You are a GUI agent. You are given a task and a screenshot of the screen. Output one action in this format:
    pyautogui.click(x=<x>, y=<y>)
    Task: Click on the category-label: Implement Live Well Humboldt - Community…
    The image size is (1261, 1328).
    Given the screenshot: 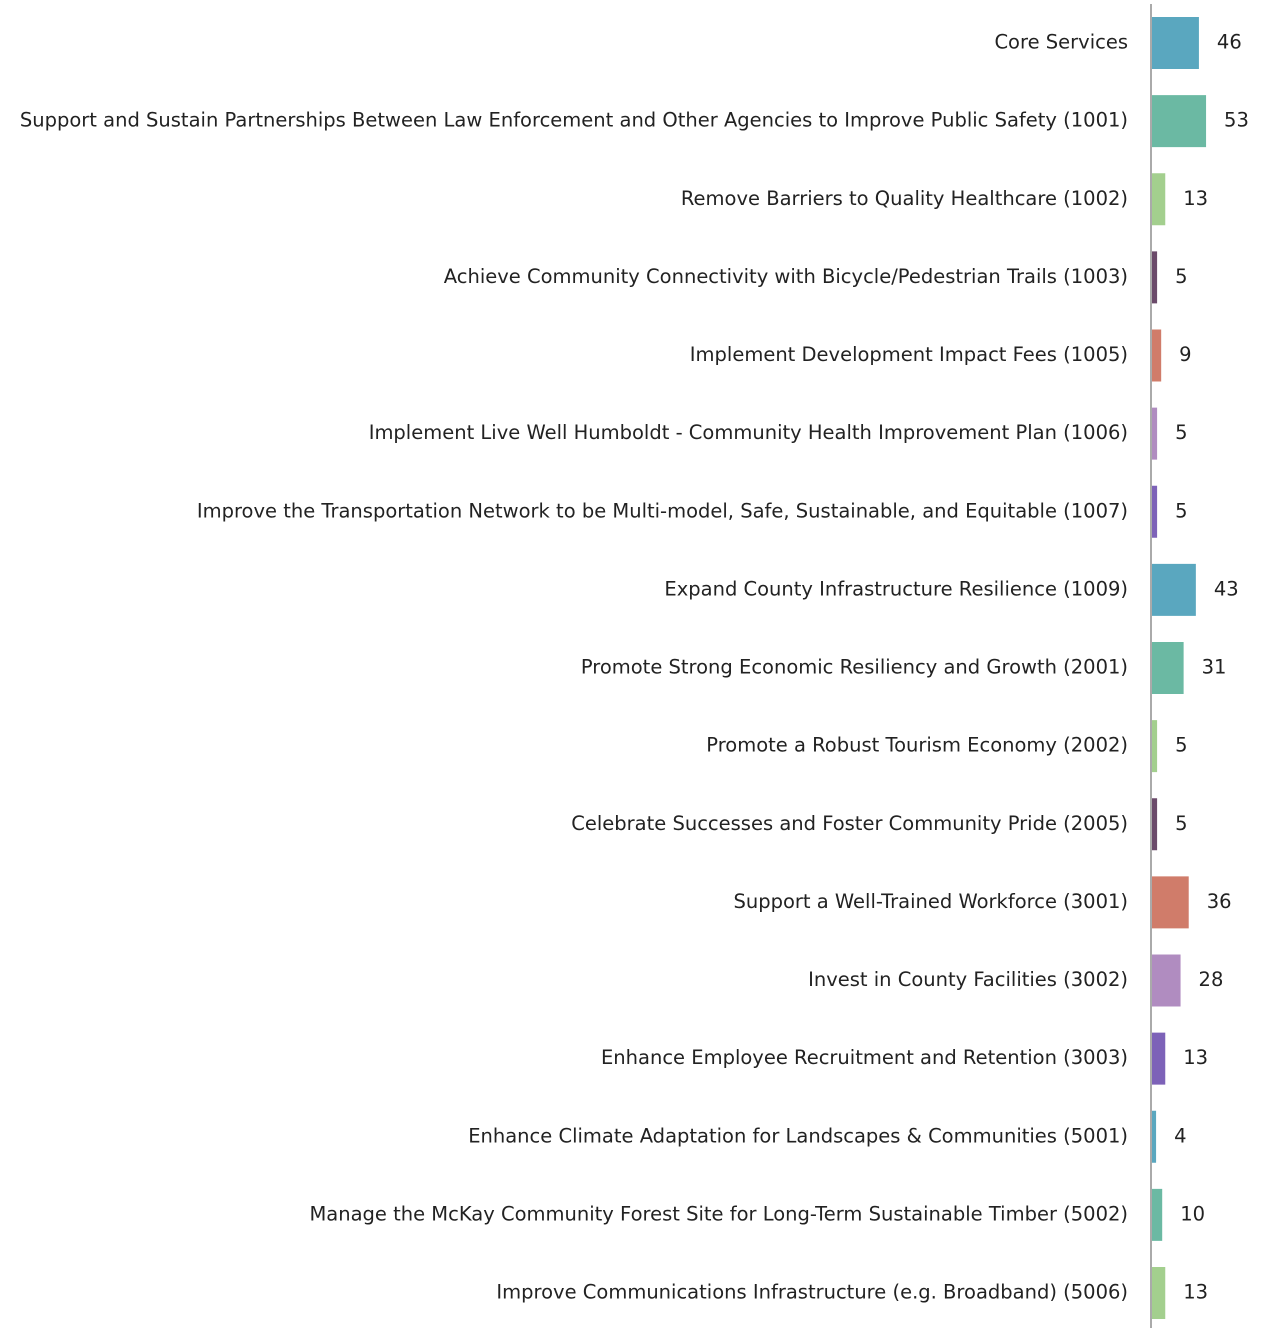 What is the action you would take?
    pyautogui.click(x=748, y=432)
    